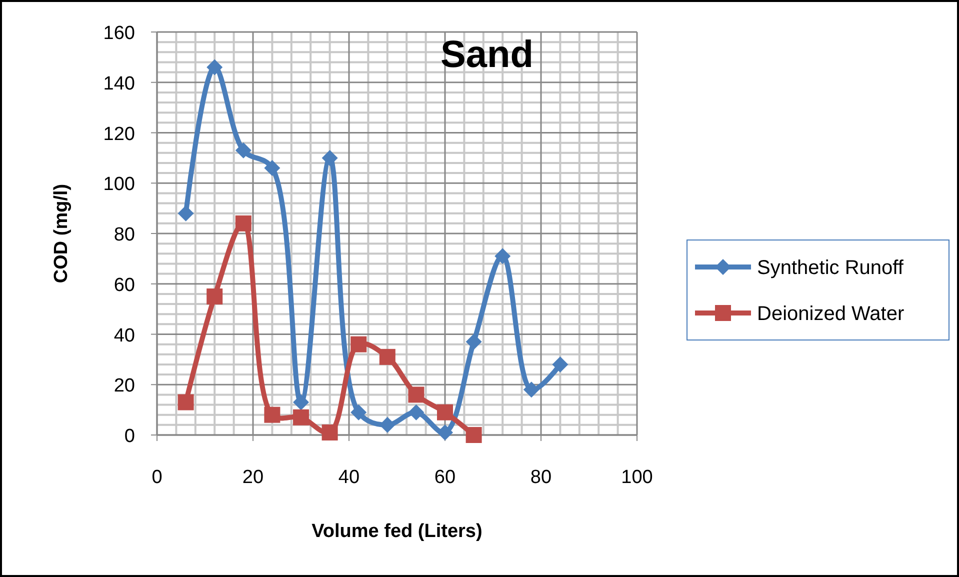  I want to click on x-tick-label: 60, so click(445, 477).